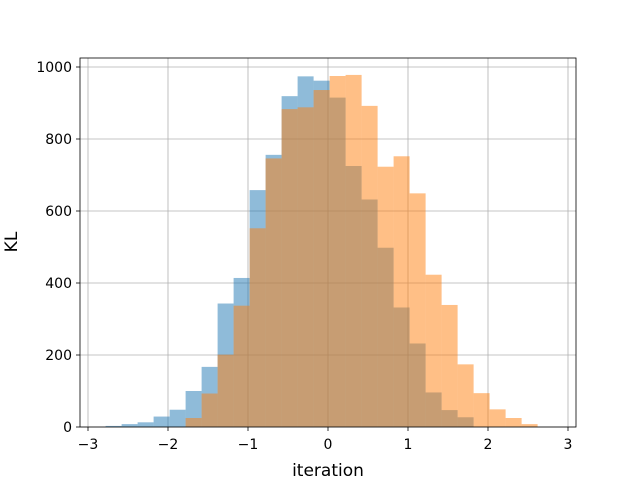 This screenshot has height=480, width=640. I want to click on y-tick-label: 200, so click(58, 356).